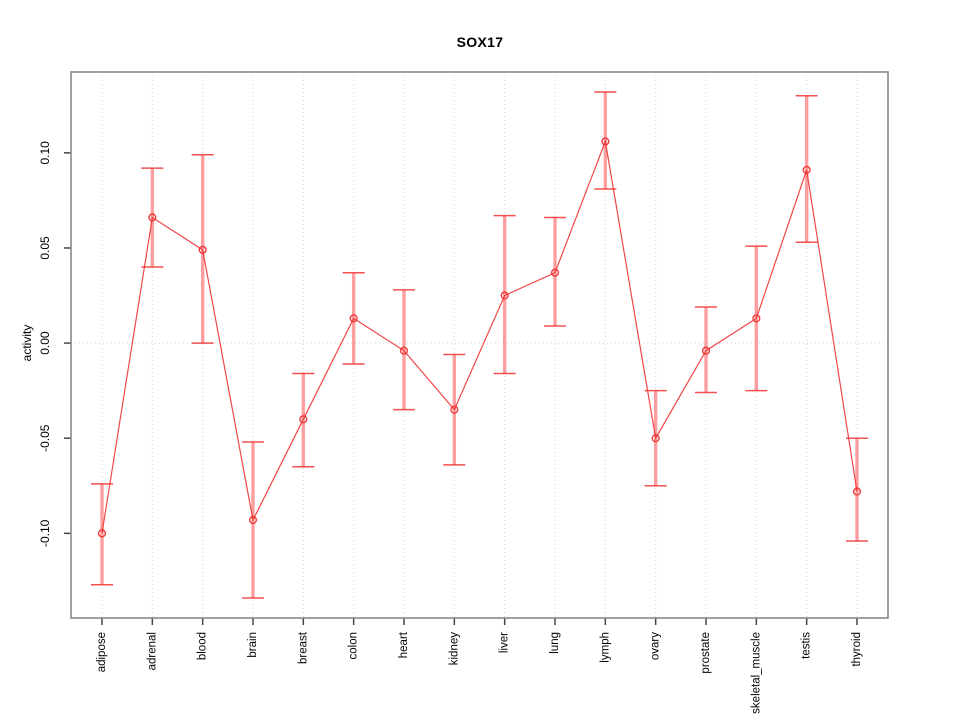 This screenshot has height=720, width=960. I want to click on x-tick-label-adrenal: adrenal, so click(152, 651).